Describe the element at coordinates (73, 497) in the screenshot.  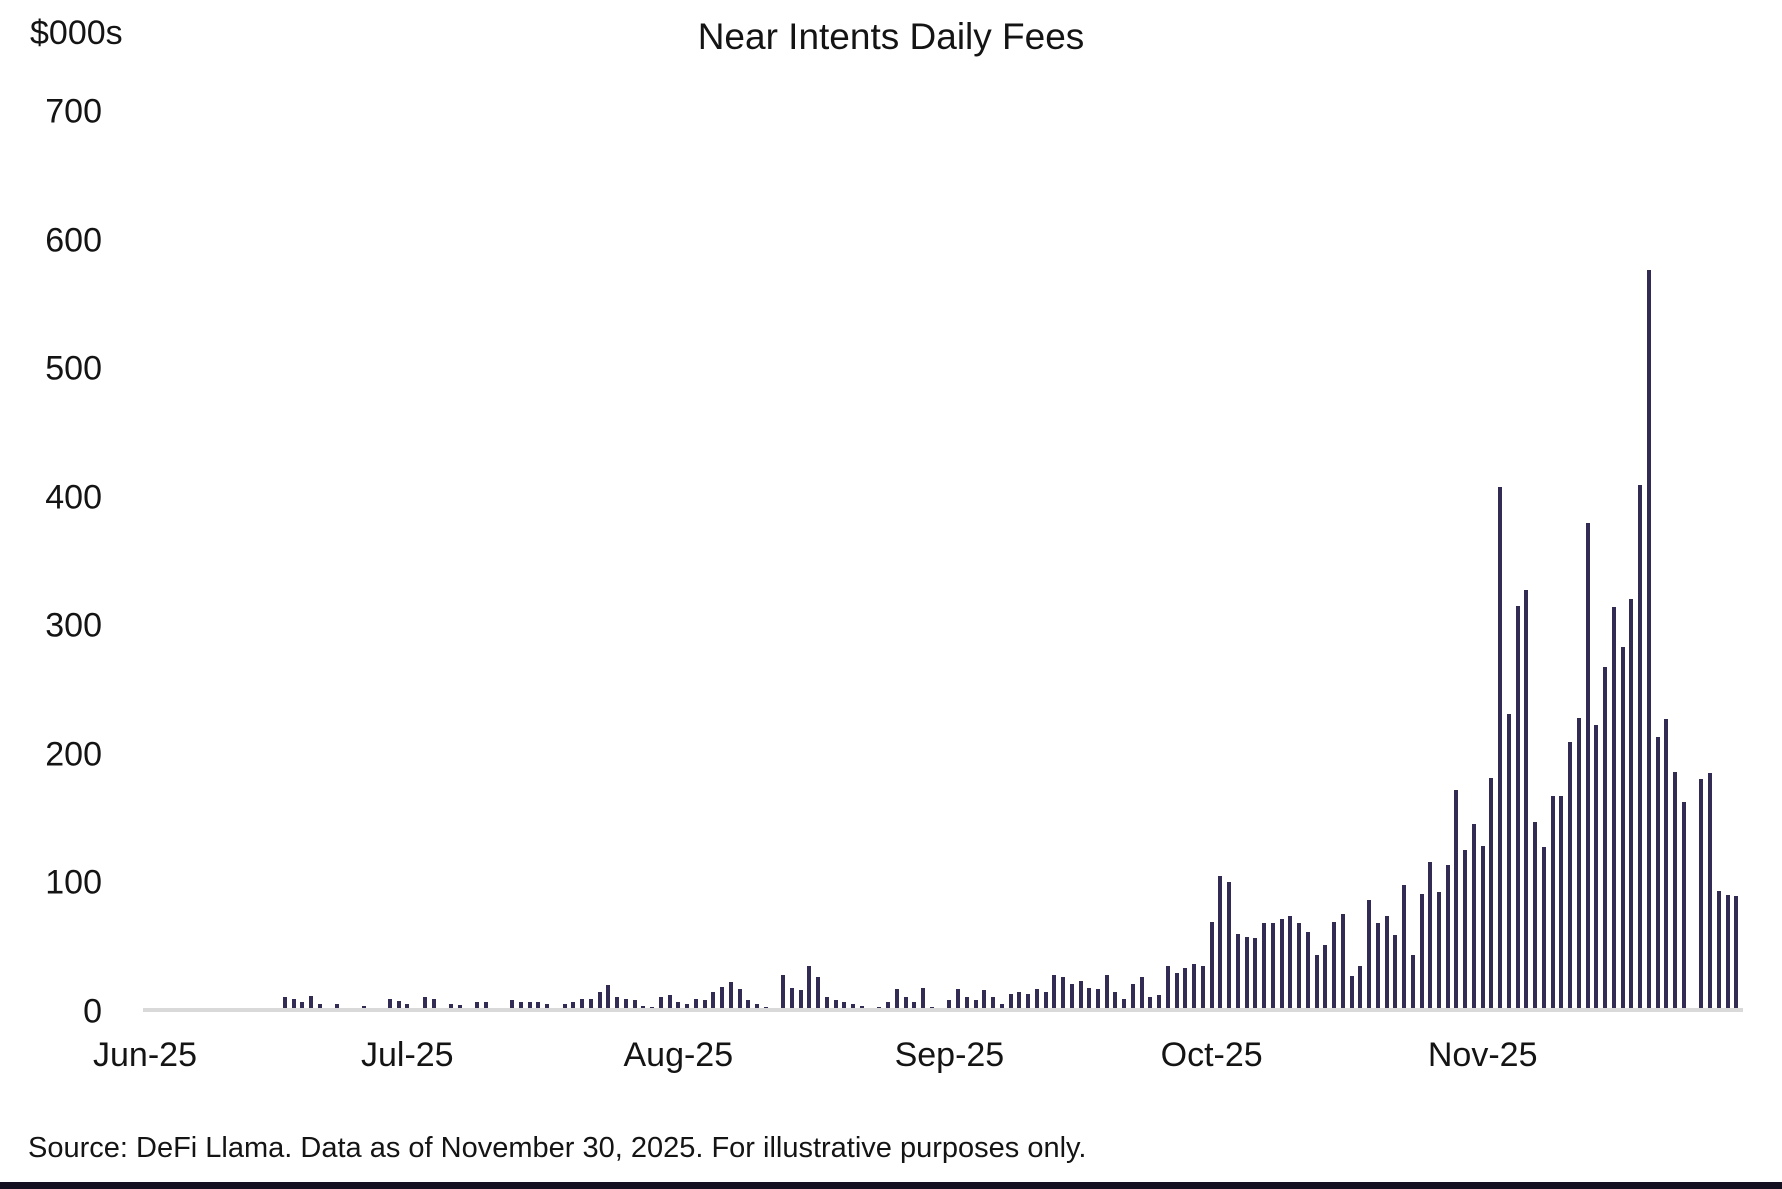
I see `y-tick-label: 400` at that location.